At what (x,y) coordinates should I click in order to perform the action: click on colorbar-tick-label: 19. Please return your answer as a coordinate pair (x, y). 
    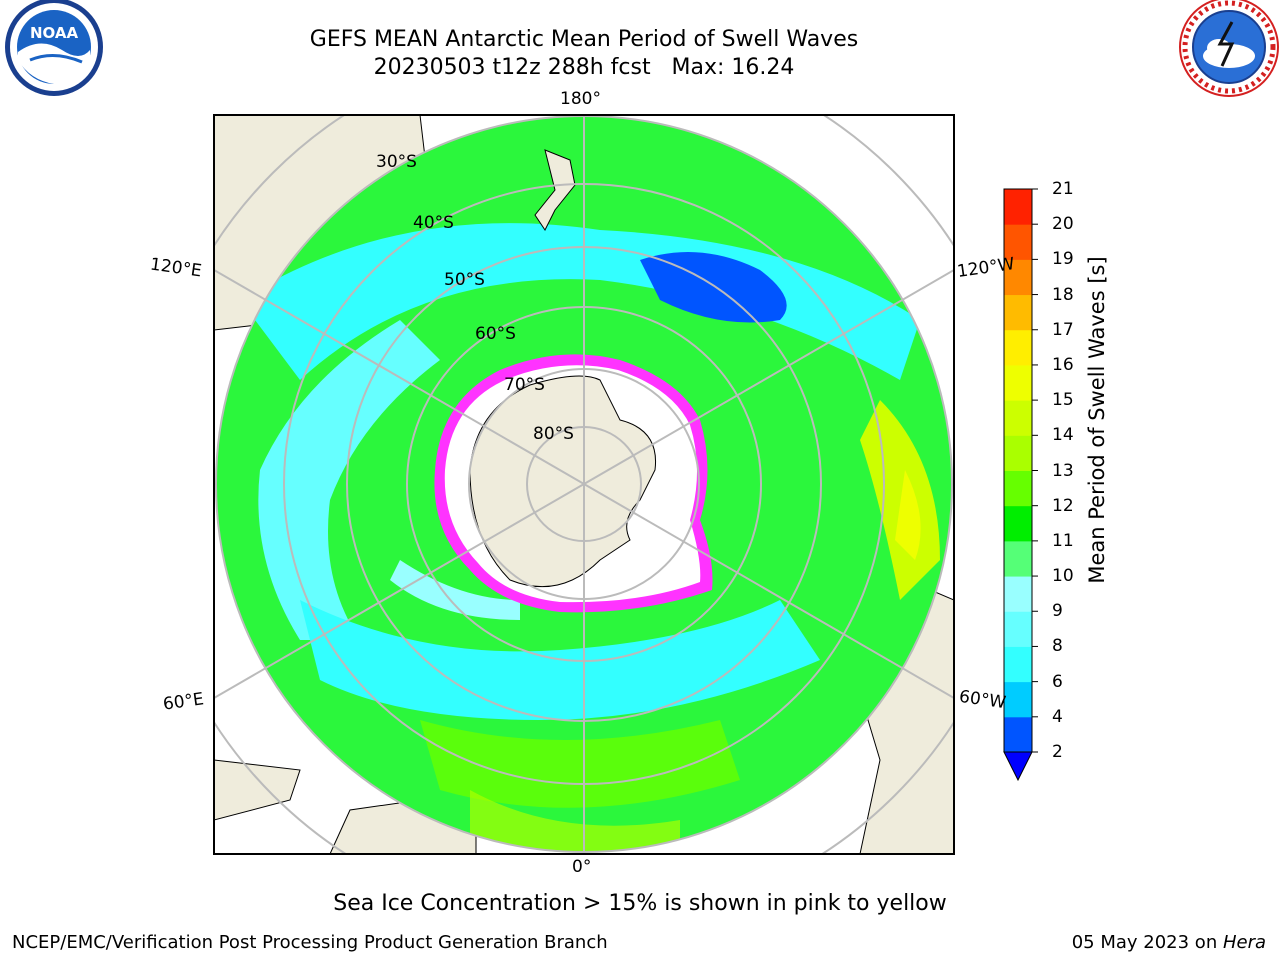
    Looking at the image, I should click on (1063, 259).